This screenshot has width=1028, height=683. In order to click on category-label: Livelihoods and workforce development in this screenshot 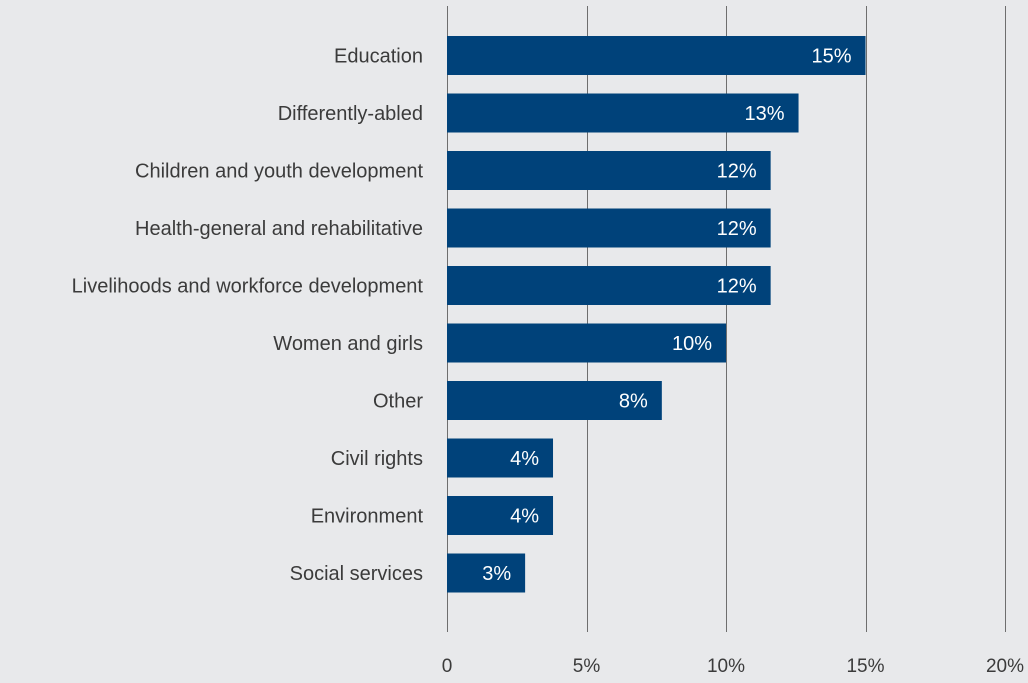, I will do `click(248, 287)`.